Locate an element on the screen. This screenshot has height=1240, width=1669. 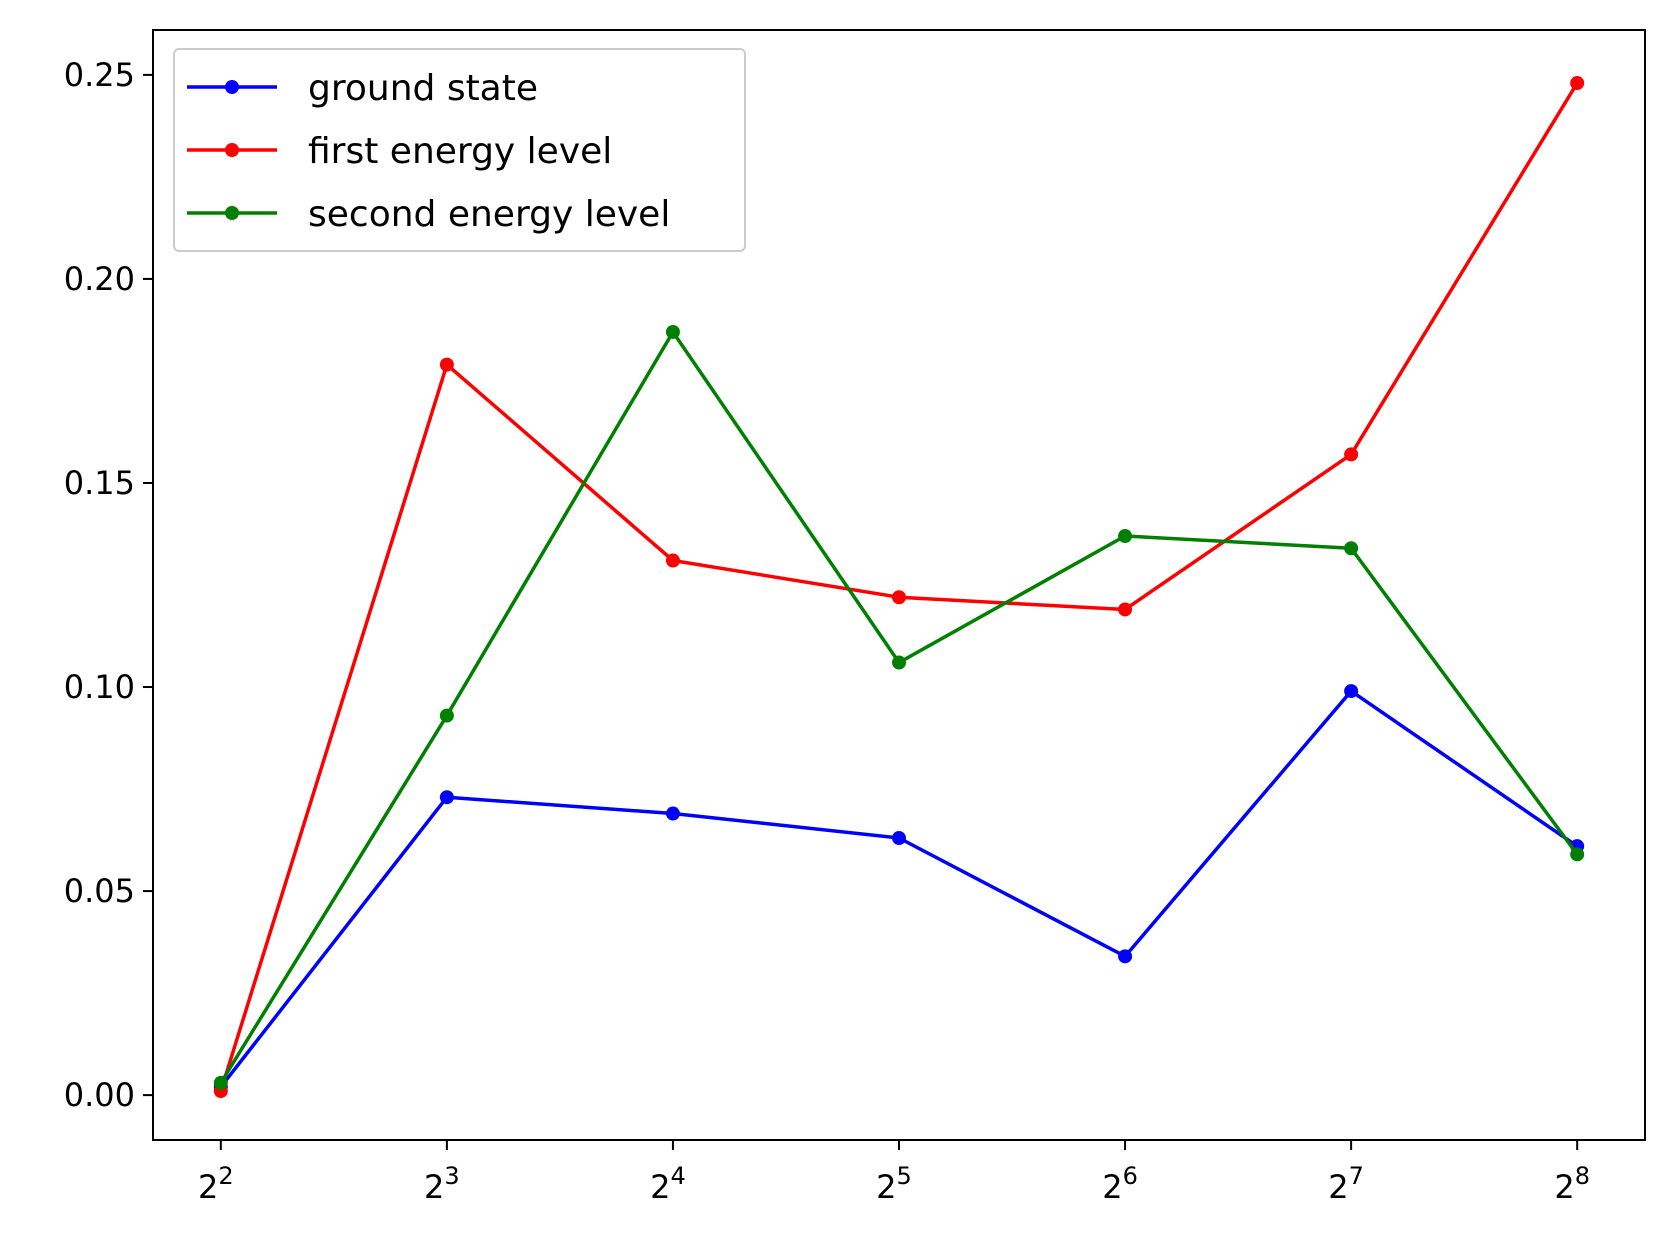
y-axis: 0.00 0.05 0.10 0.15 0.20 0.25 is located at coordinates (108, 585).